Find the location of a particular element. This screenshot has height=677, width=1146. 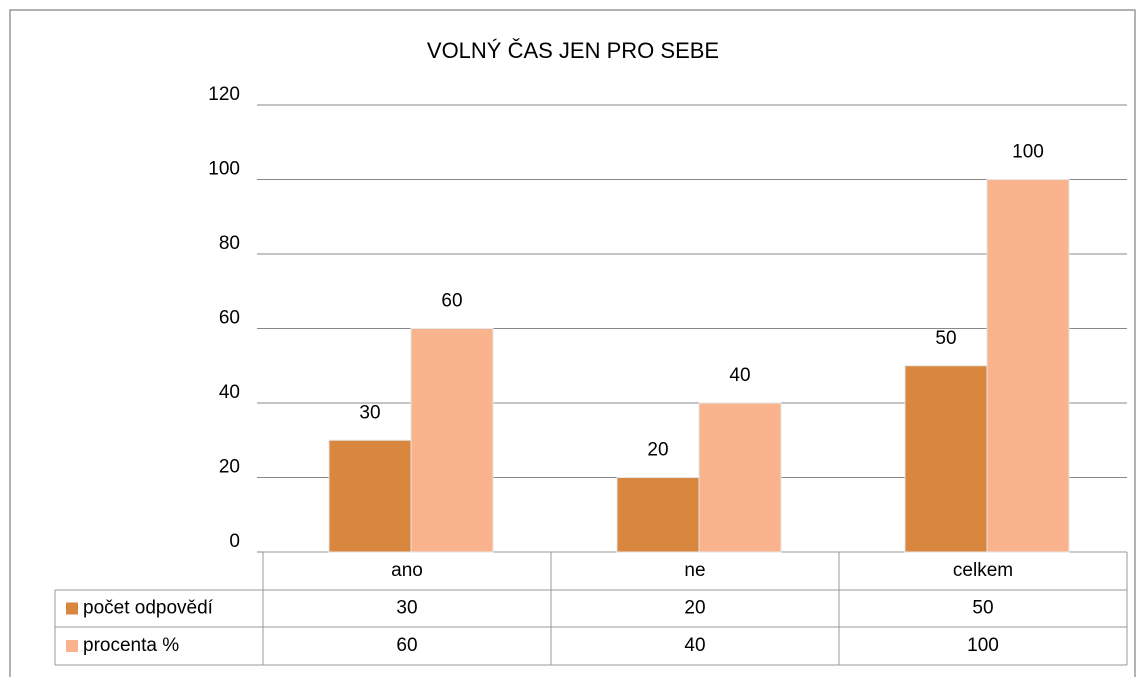

data-label: 50 is located at coordinates (945, 338).